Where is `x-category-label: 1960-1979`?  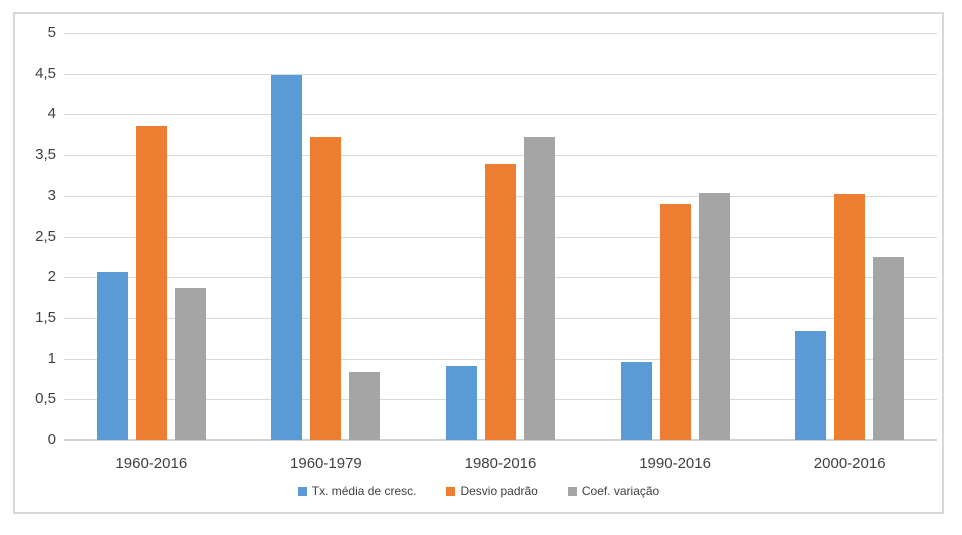 x-category-label: 1960-1979 is located at coordinates (326, 463).